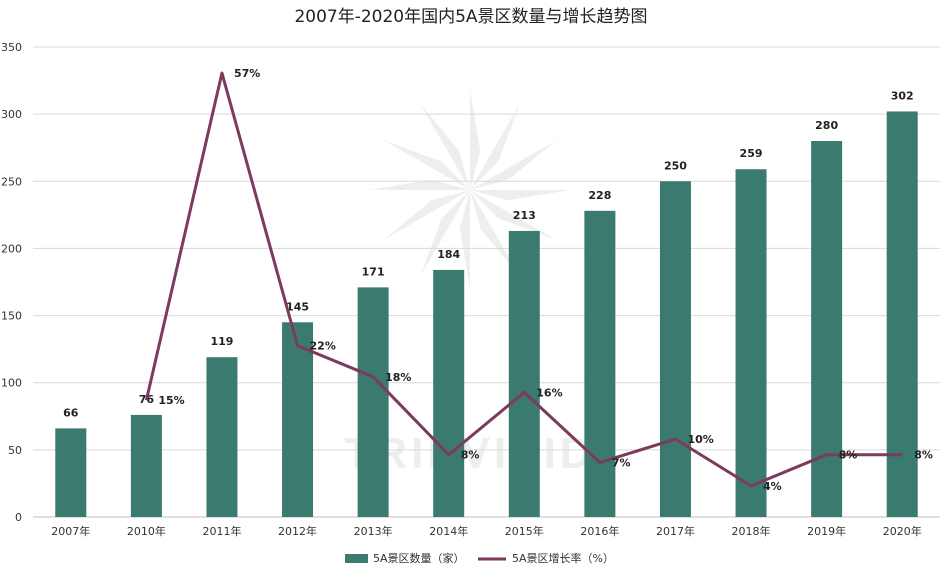 The width and height of the screenshot is (943, 572). What do you see at coordinates (675, 165) in the screenshot?
I see `bar-value-label: 250` at bounding box center [675, 165].